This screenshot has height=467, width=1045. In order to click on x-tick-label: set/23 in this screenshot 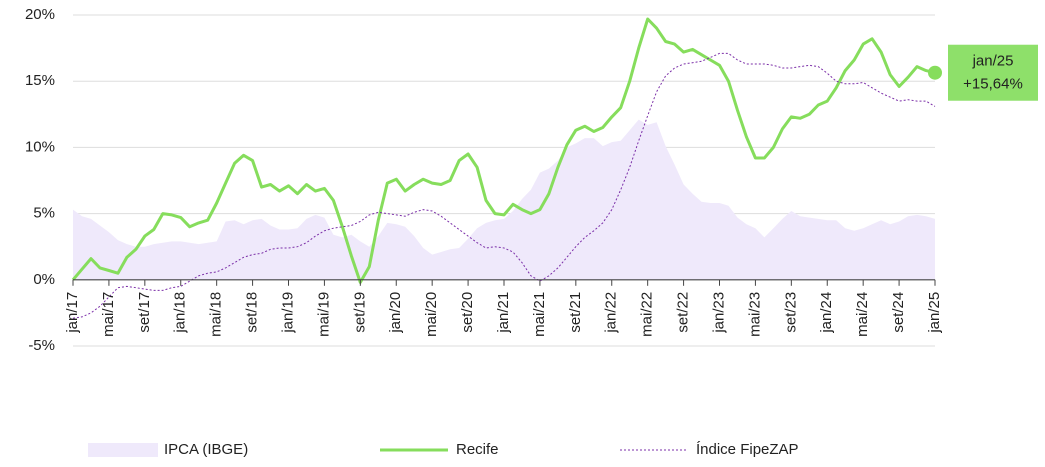, I will do `click(790, 312)`.